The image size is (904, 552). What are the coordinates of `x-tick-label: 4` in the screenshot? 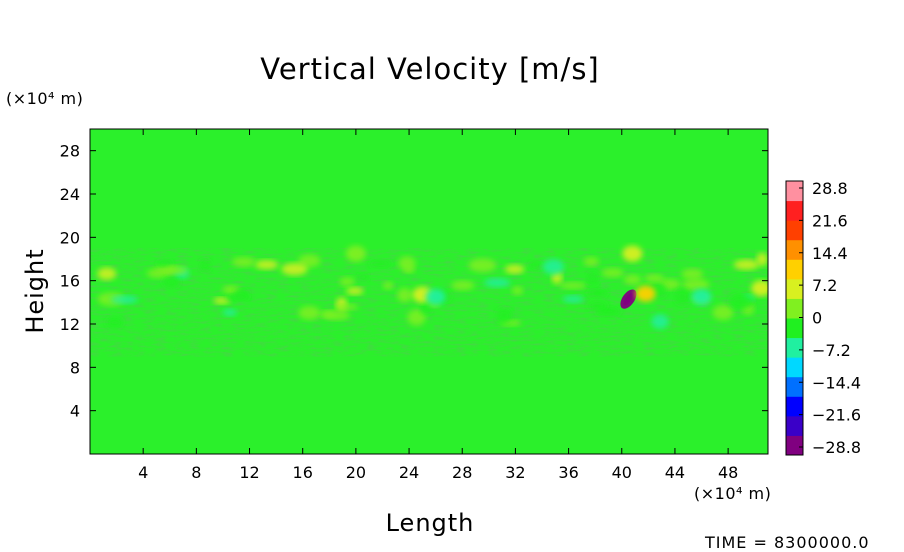 It's located at (143, 472).